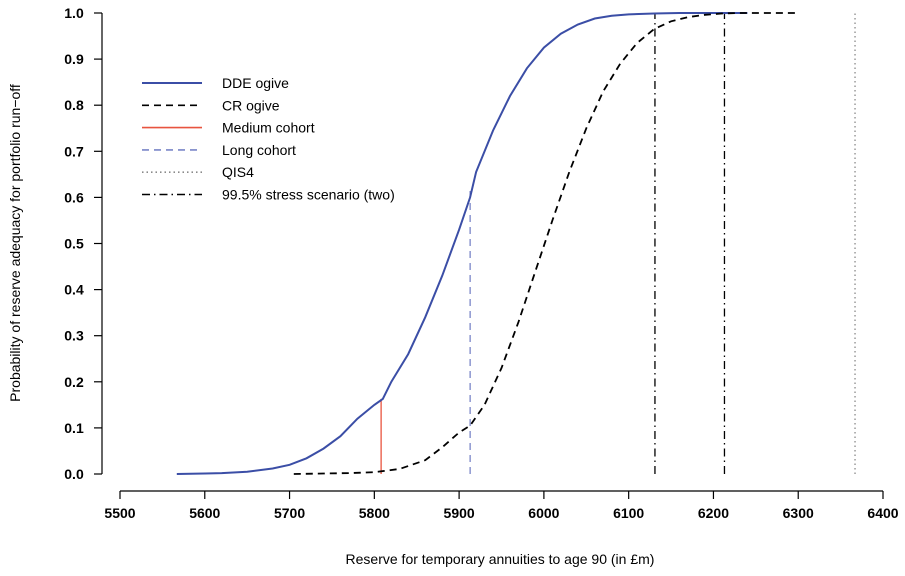  What do you see at coordinates (501, 506) in the screenshot?
I see `x-ticks: 5500 5600 5700 5800 5900 6000 6100 6200 6300 6400` at bounding box center [501, 506].